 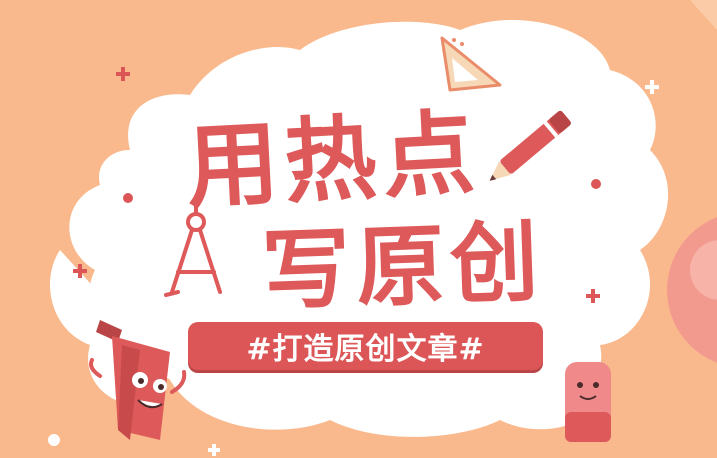 I want to click on subtitle-text: #打造原创文章#, so click(x=365, y=349).